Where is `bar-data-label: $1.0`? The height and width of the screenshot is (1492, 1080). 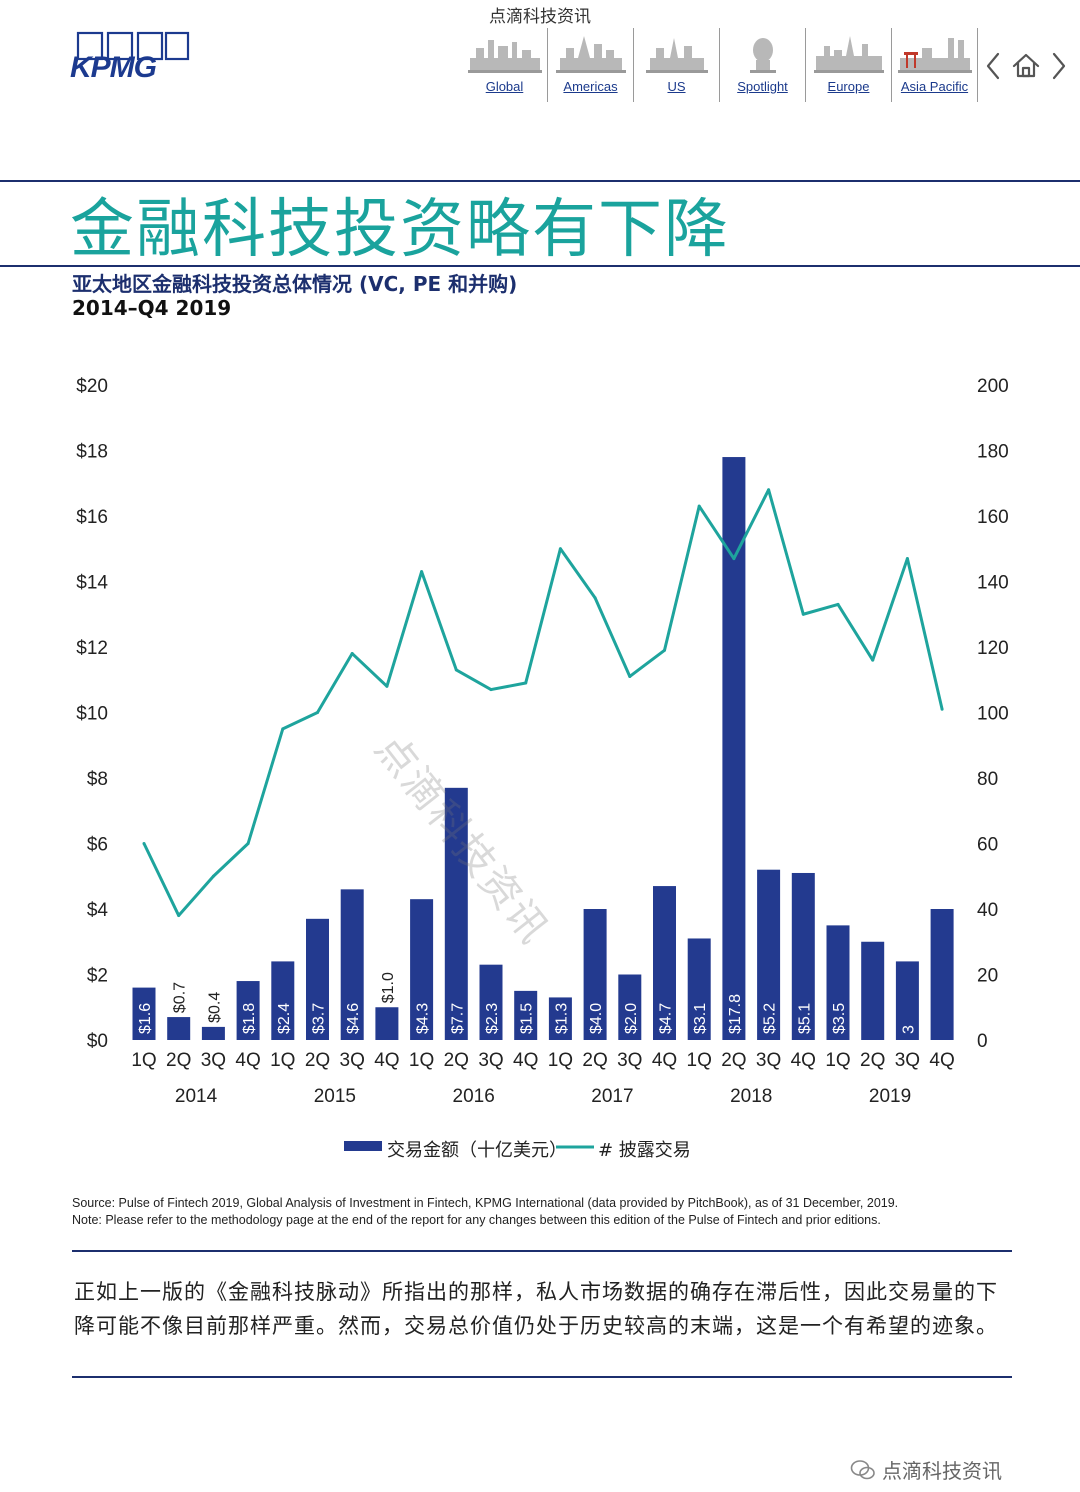 bar-data-label: $1.0 is located at coordinates (388, 987).